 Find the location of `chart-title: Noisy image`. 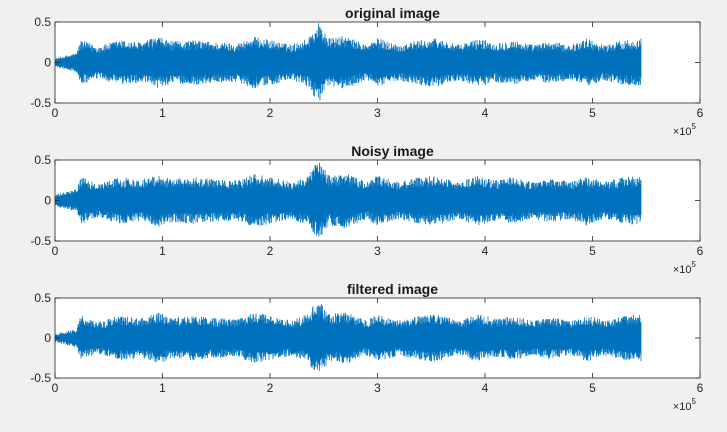

chart-title: Noisy image is located at coordinates (392, 151).